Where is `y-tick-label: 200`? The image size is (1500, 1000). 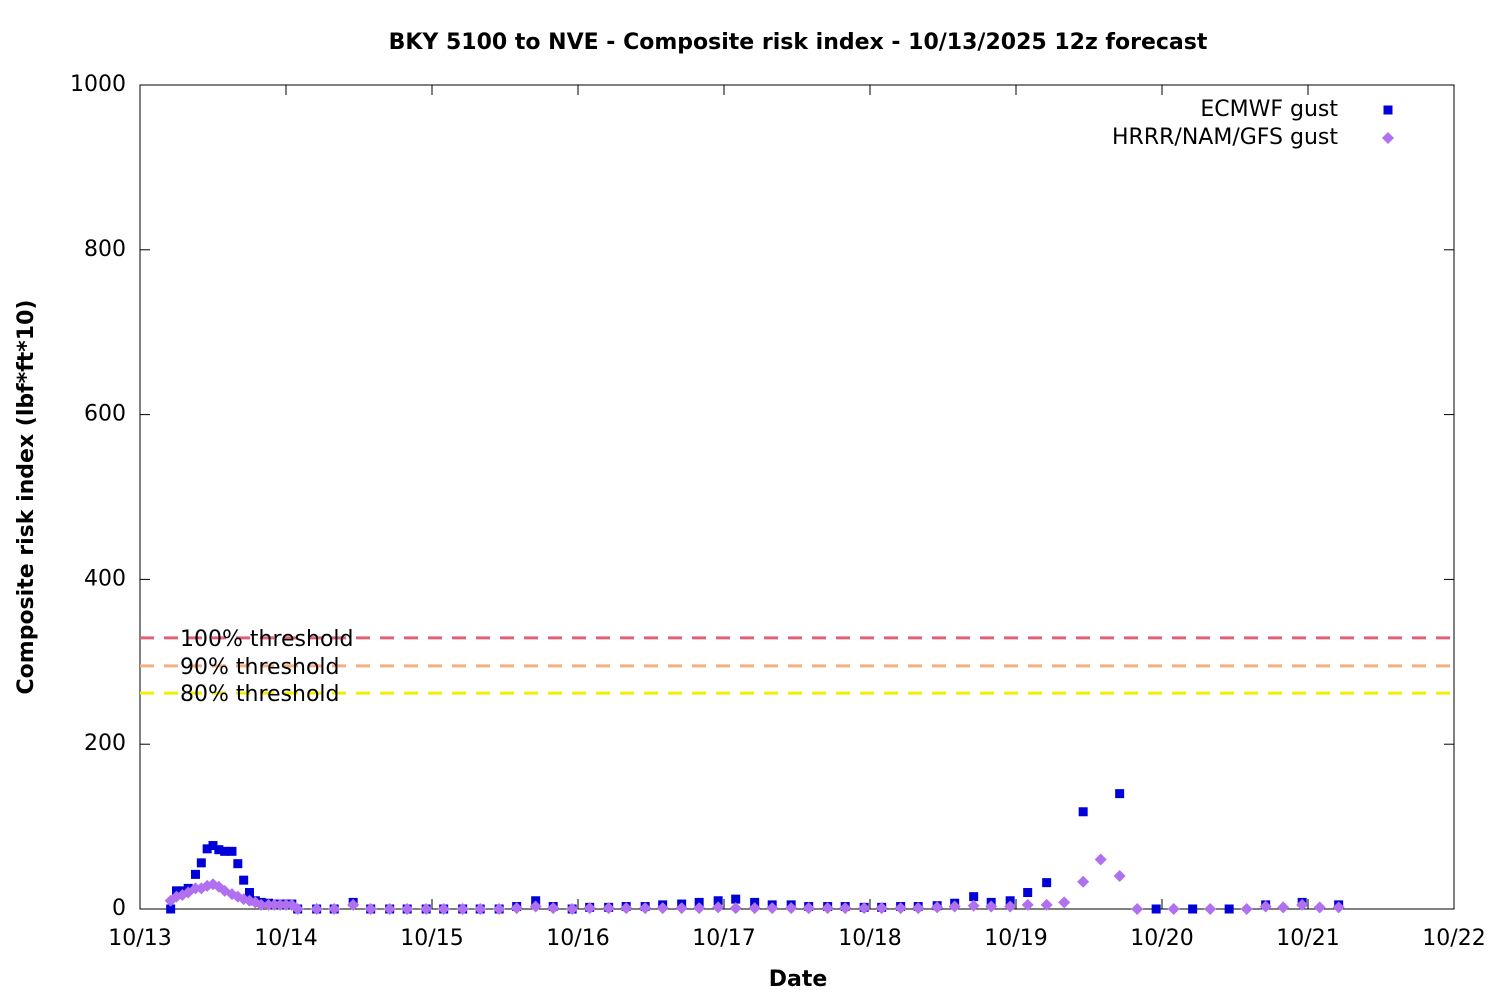 y-tick-label: 200 is located at coordinates (105, 743).